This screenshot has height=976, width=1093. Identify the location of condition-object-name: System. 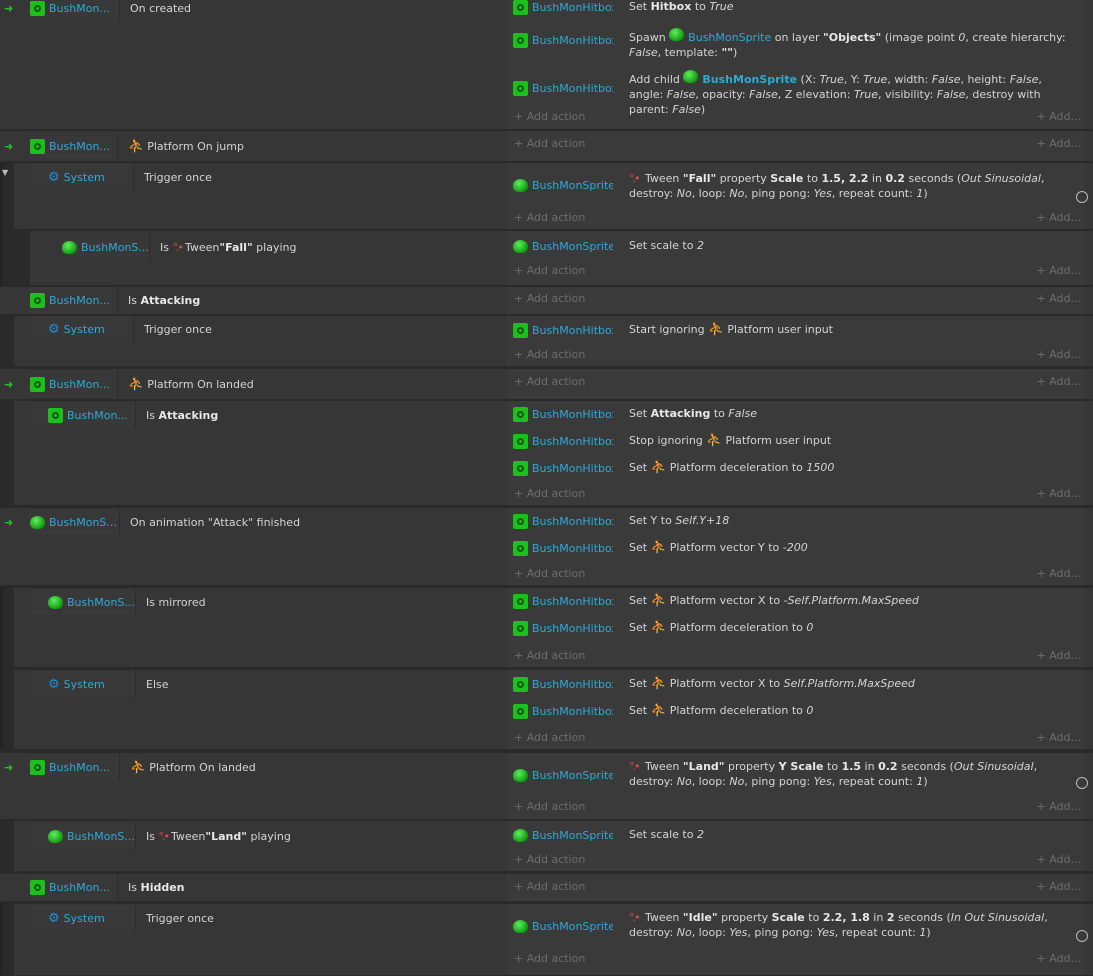
(84, 684).